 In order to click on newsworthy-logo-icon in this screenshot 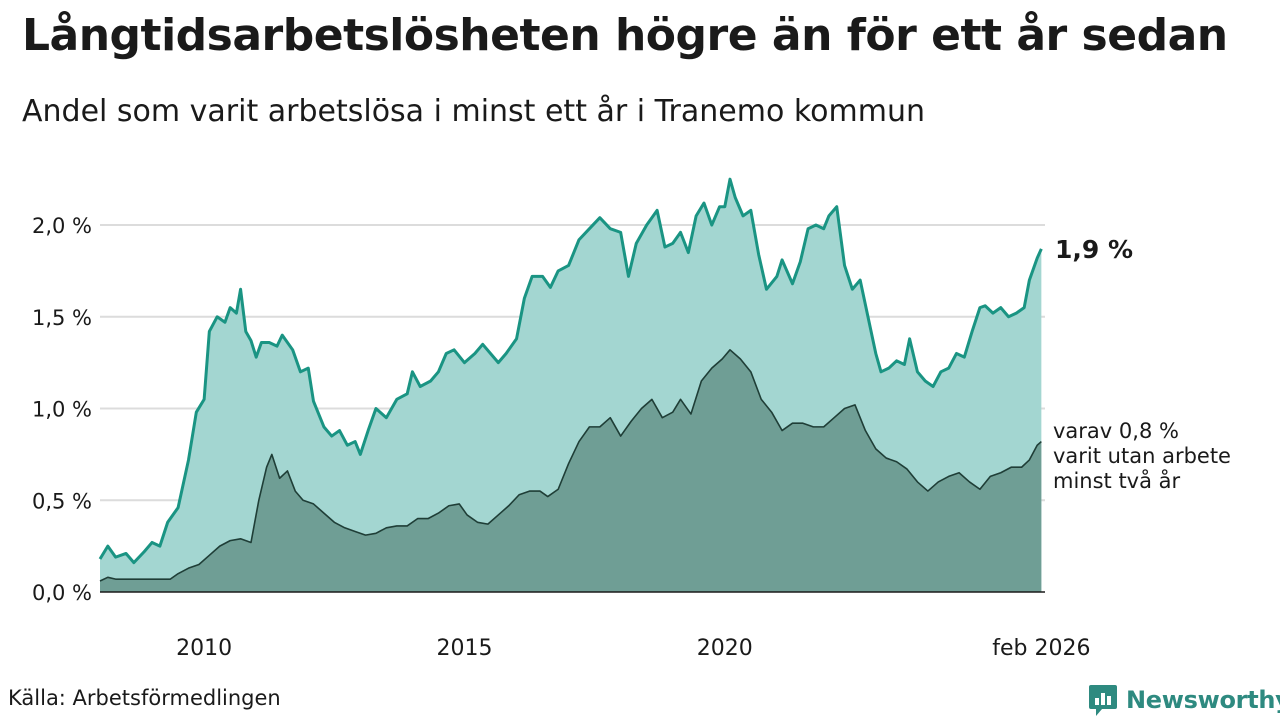, I will do `click(1103, 700)`.